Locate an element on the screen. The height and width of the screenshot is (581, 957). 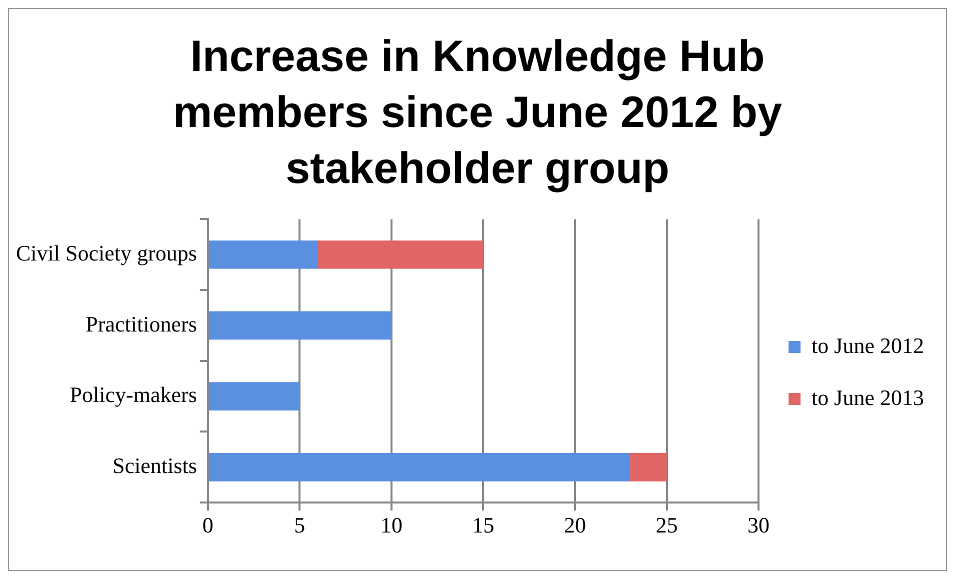
x-tick-label: 10 is located at coordinates (391, 525).